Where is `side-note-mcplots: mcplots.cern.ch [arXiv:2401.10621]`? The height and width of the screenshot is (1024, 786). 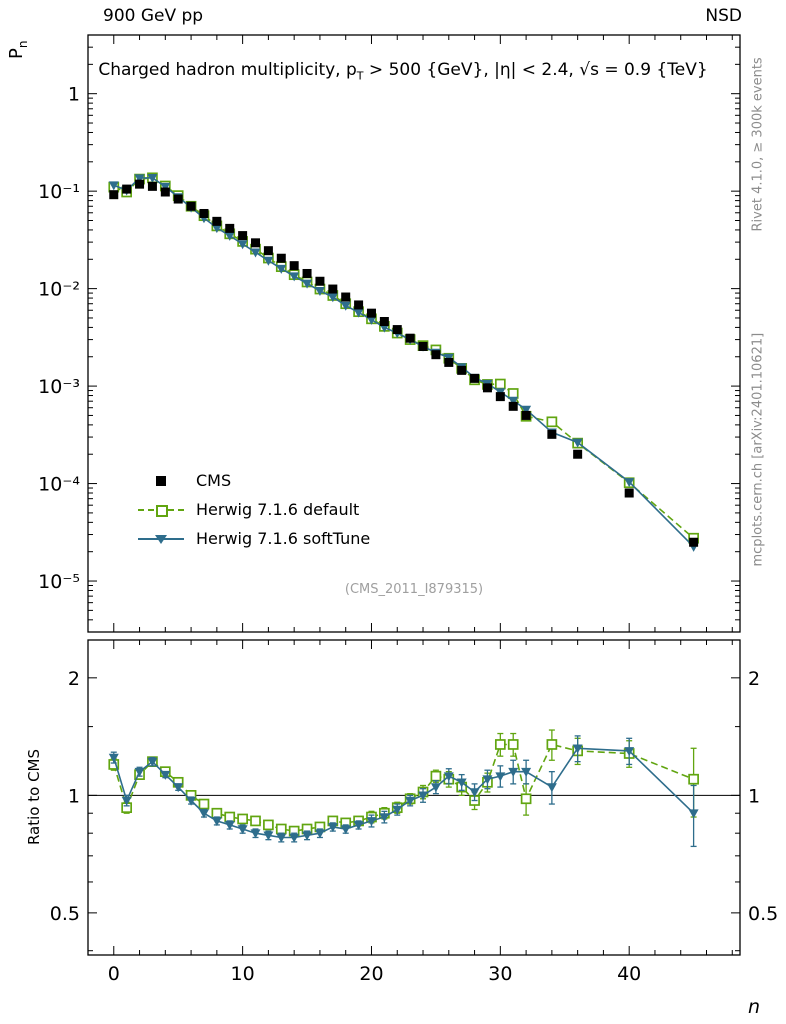
side-note-mcplots: mcplots.cern.ch [arXiv:2401.10621] is located at coordinates (758, 449).